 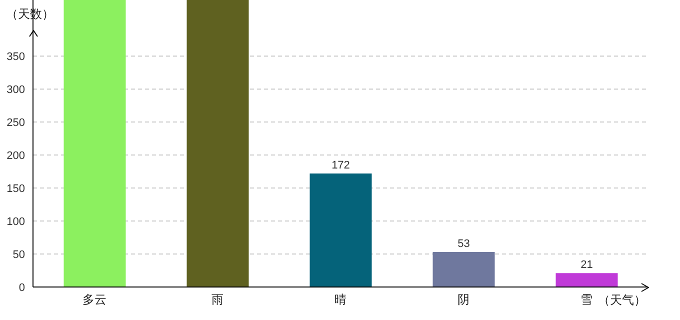 I want to click on y-tick-label: 350, so click(x=15, y=56).